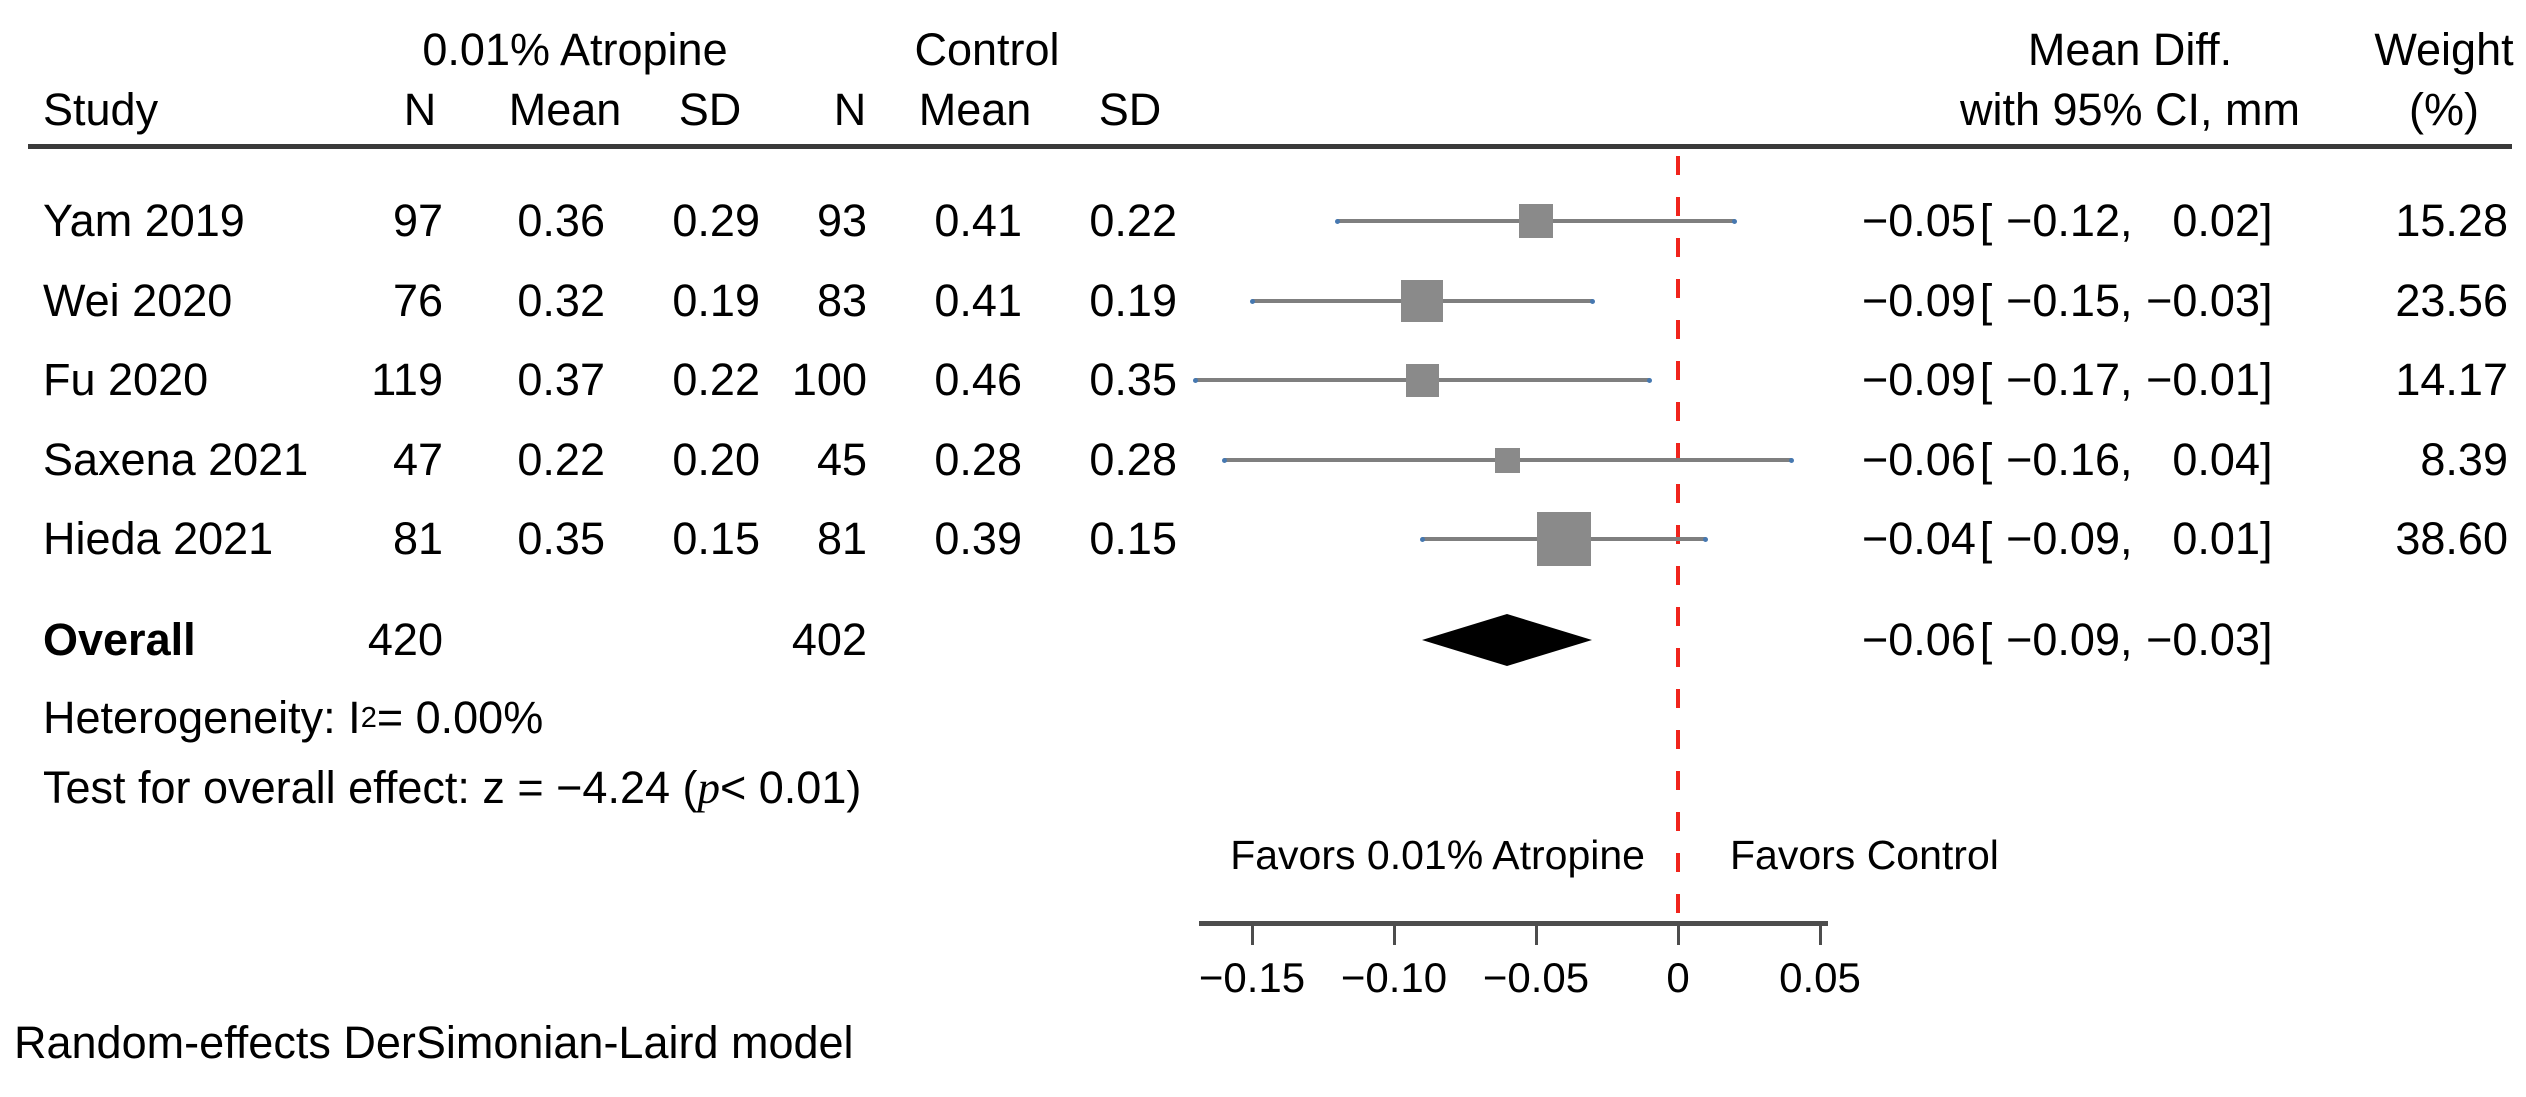 The width and height of the screenshot is (2526, 1097). I want to click on n-control-header: N, so click(850, 109).